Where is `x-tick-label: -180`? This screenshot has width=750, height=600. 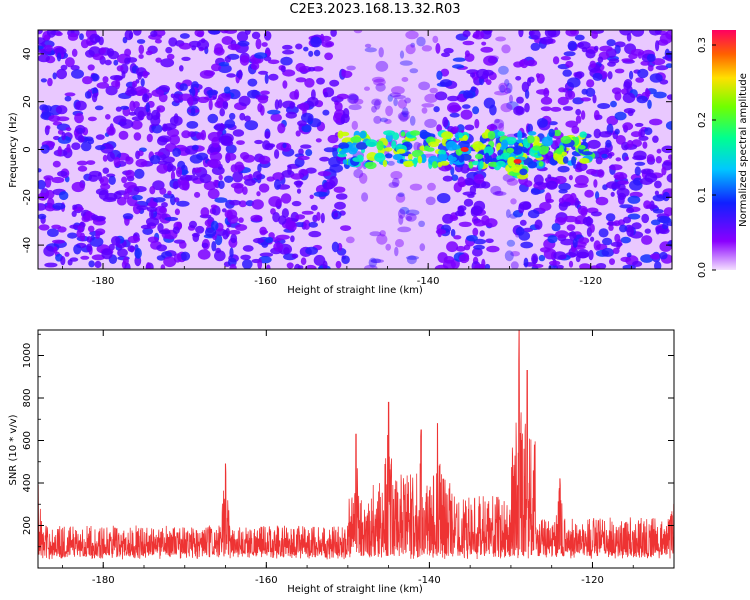 x-tick-label: -180 is located at coordinates (103, 580).